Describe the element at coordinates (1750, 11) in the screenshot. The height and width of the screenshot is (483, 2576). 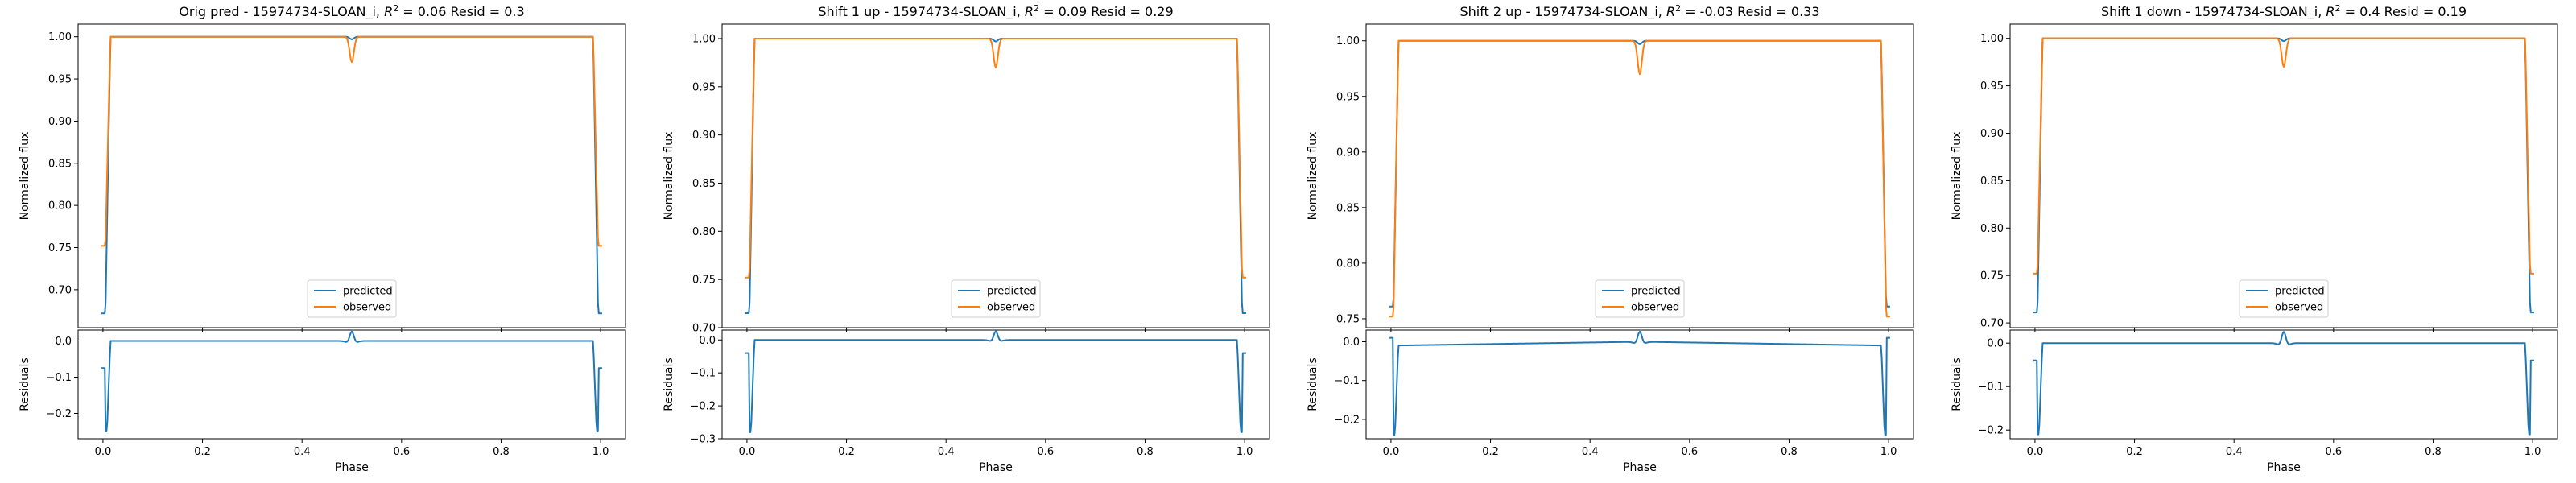
I see `title-r2-value: = -0.03 Resid = 0.33` at that location.